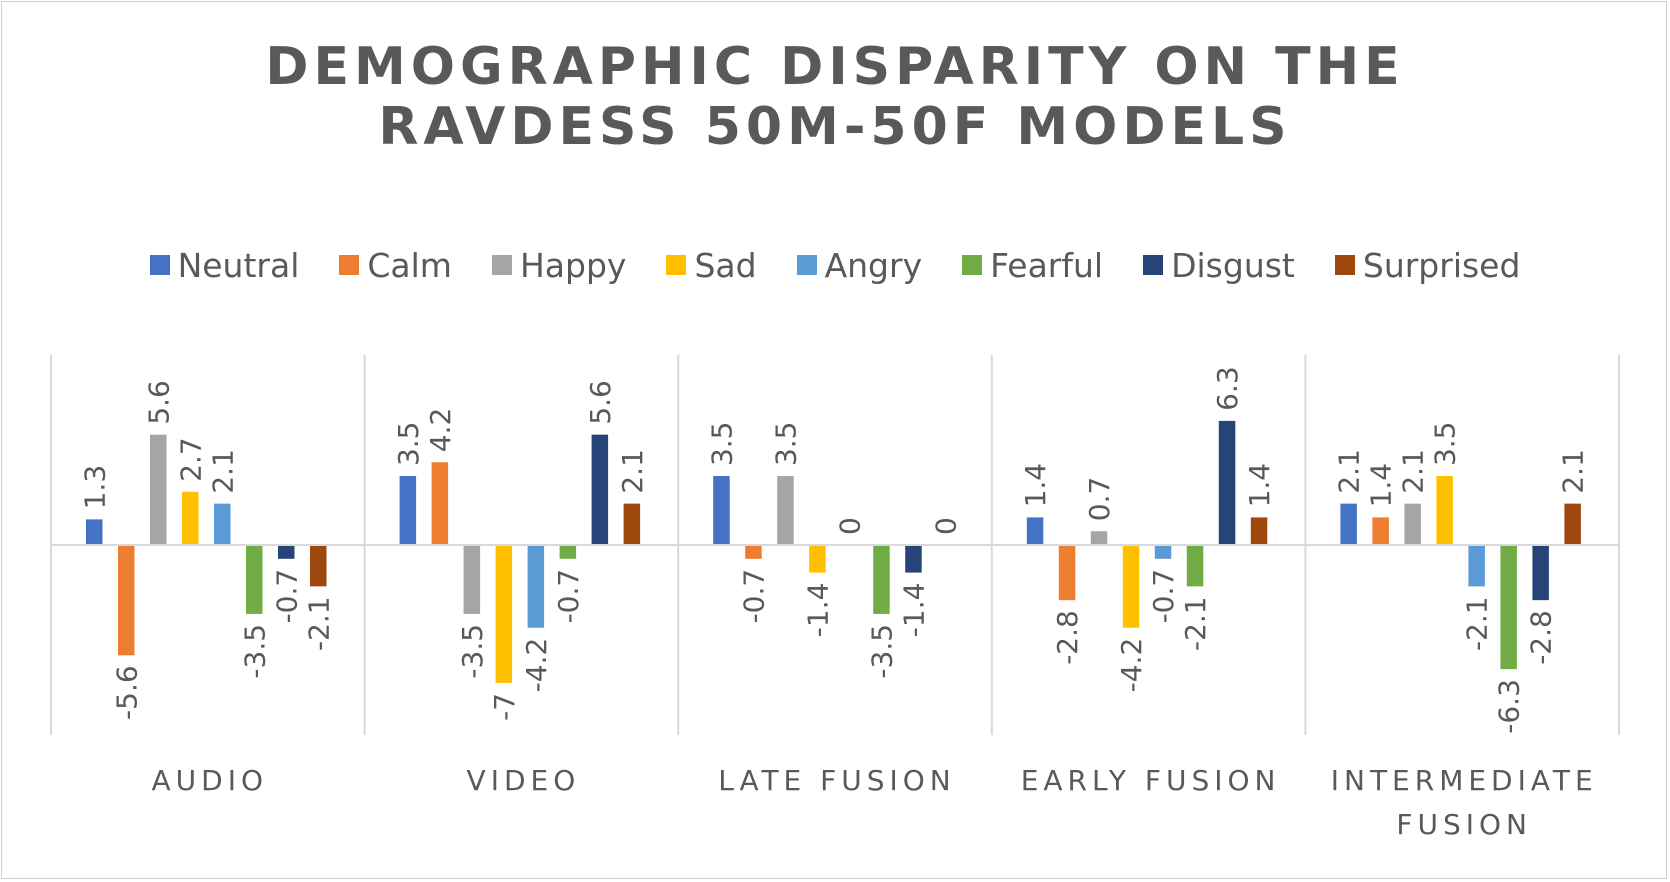 Image resolution: width=1670 pixels, height=882 pixels. I want to click on legend-item-calm: Calm, so click(395, 265).